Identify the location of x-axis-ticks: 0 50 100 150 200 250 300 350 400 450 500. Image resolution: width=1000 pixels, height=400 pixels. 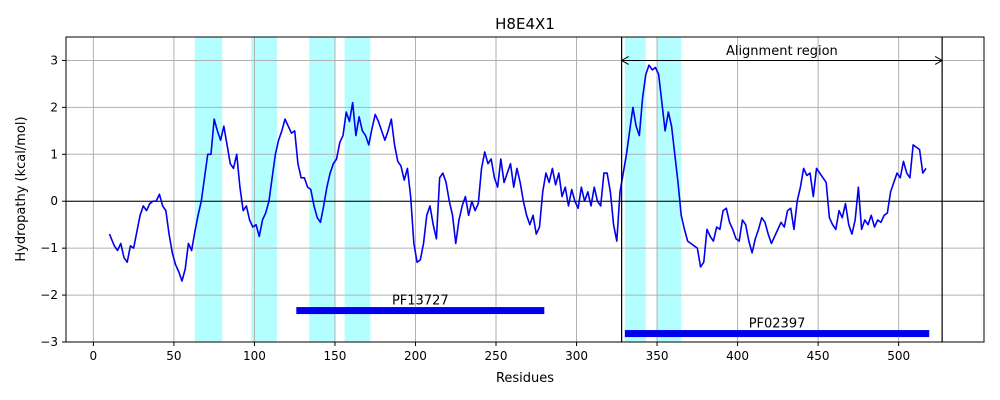
(500, 352).